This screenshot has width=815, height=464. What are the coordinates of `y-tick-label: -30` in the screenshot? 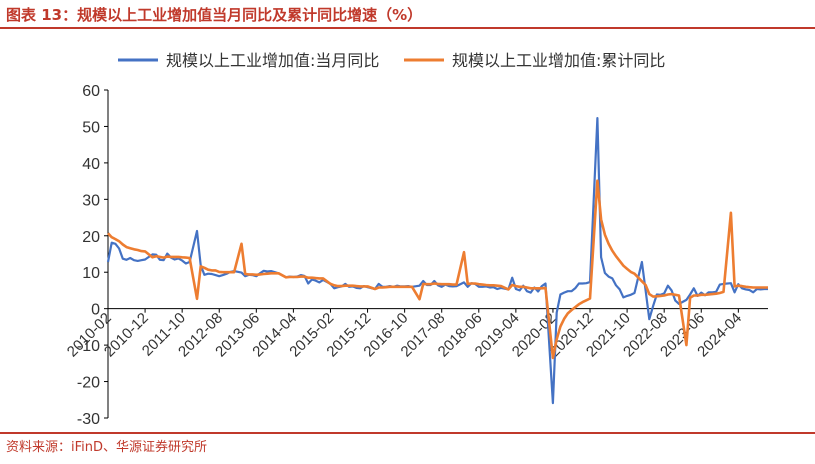 It's located at (88, 419).